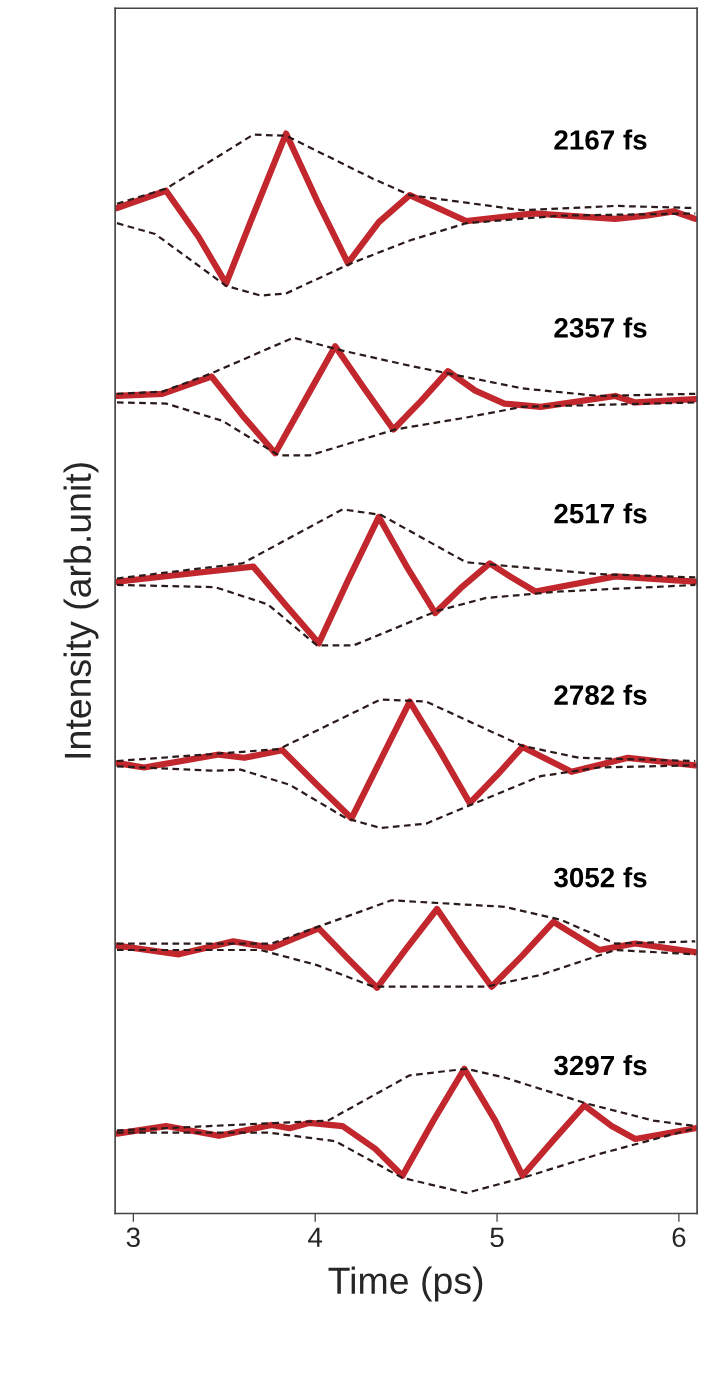 This screenshot has height=1379, width=702. I want to click on y-axis-title: Intensity (arb.unit), so click(81, 610).